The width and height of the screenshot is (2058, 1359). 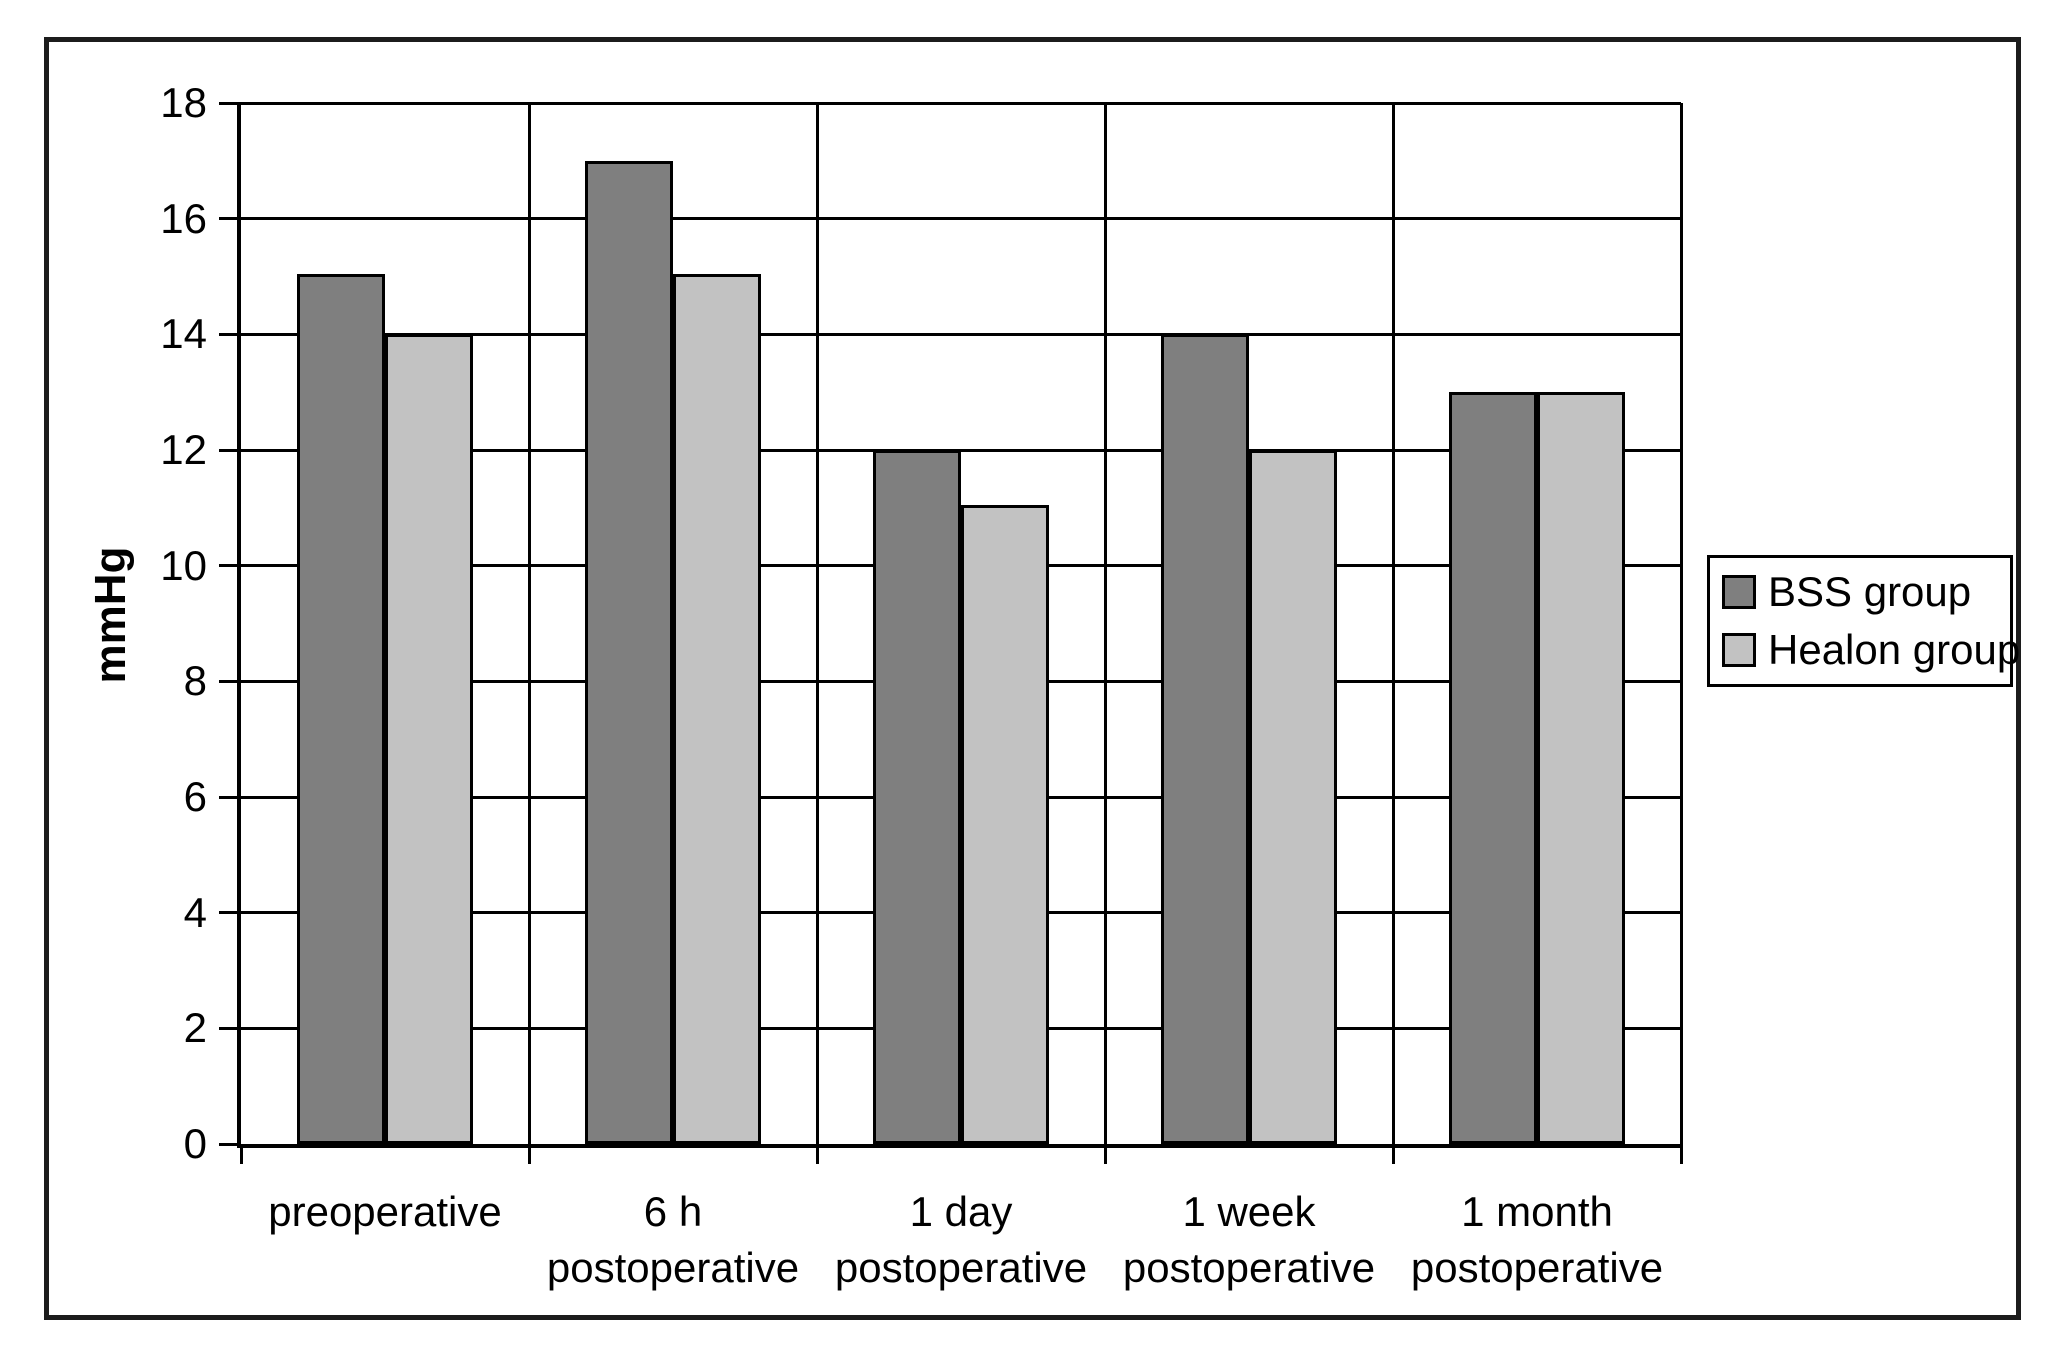 I want to click on x-category-label: 6 h postoperative, so click(x=673, y=1239).